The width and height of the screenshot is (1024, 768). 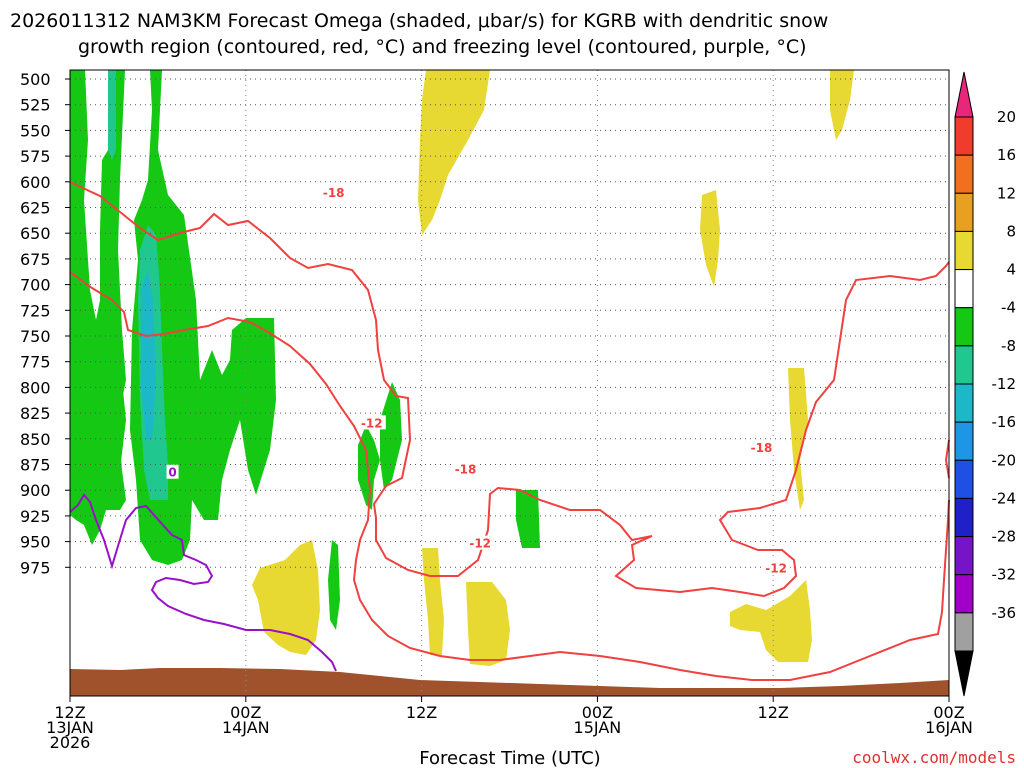 What do you see at coordinates (1006, 117) in the screenshot?
I see `colorbar-label-0: 20` at bounding box center [1006, 117].